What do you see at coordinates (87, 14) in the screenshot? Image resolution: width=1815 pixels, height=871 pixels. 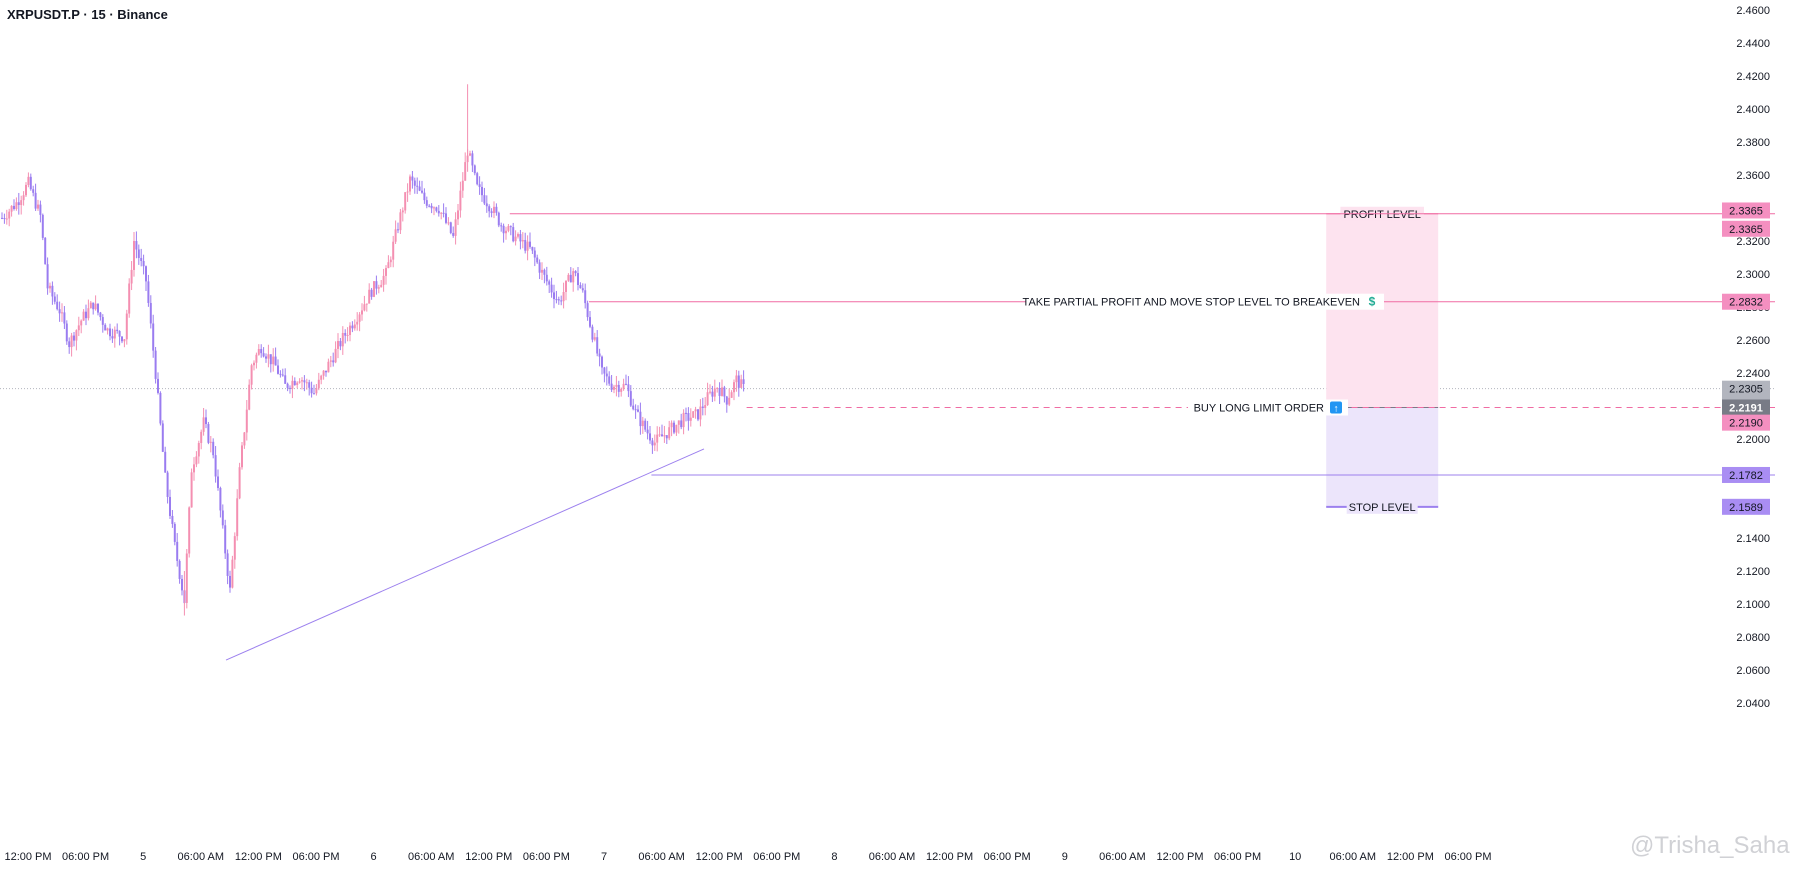 I see `symbol-title: XRPUSDT.P · 15 · Binance` at bounding box center [87, 14].